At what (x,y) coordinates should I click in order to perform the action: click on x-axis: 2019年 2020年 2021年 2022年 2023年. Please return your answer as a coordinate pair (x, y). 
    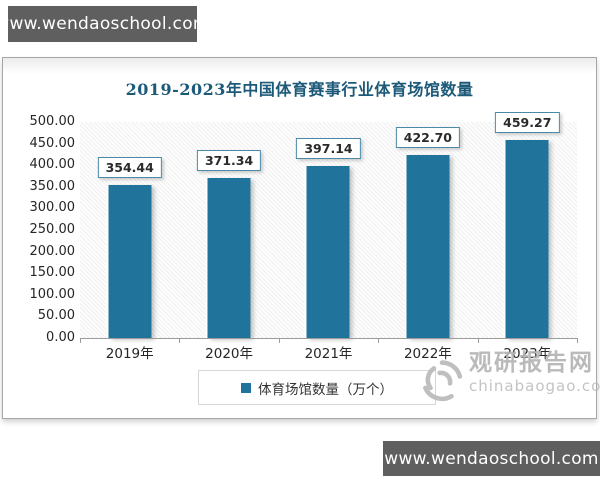
    Looking at the image, I should click on (328, 354).